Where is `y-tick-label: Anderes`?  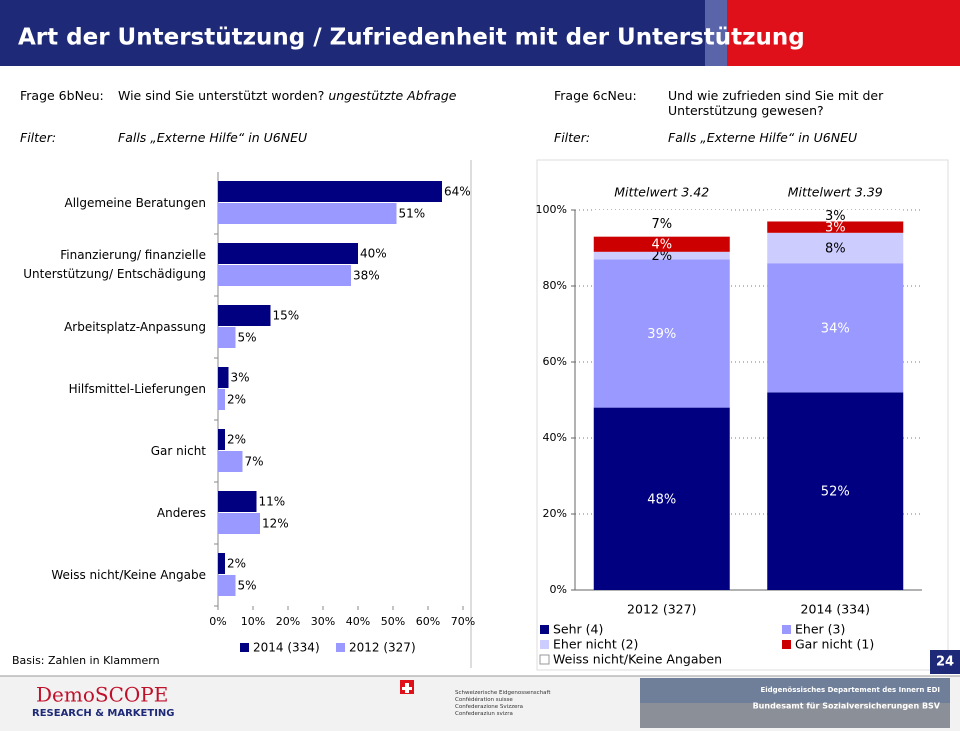
y-tick-label: Anderes is located at coordinates (181, 512).